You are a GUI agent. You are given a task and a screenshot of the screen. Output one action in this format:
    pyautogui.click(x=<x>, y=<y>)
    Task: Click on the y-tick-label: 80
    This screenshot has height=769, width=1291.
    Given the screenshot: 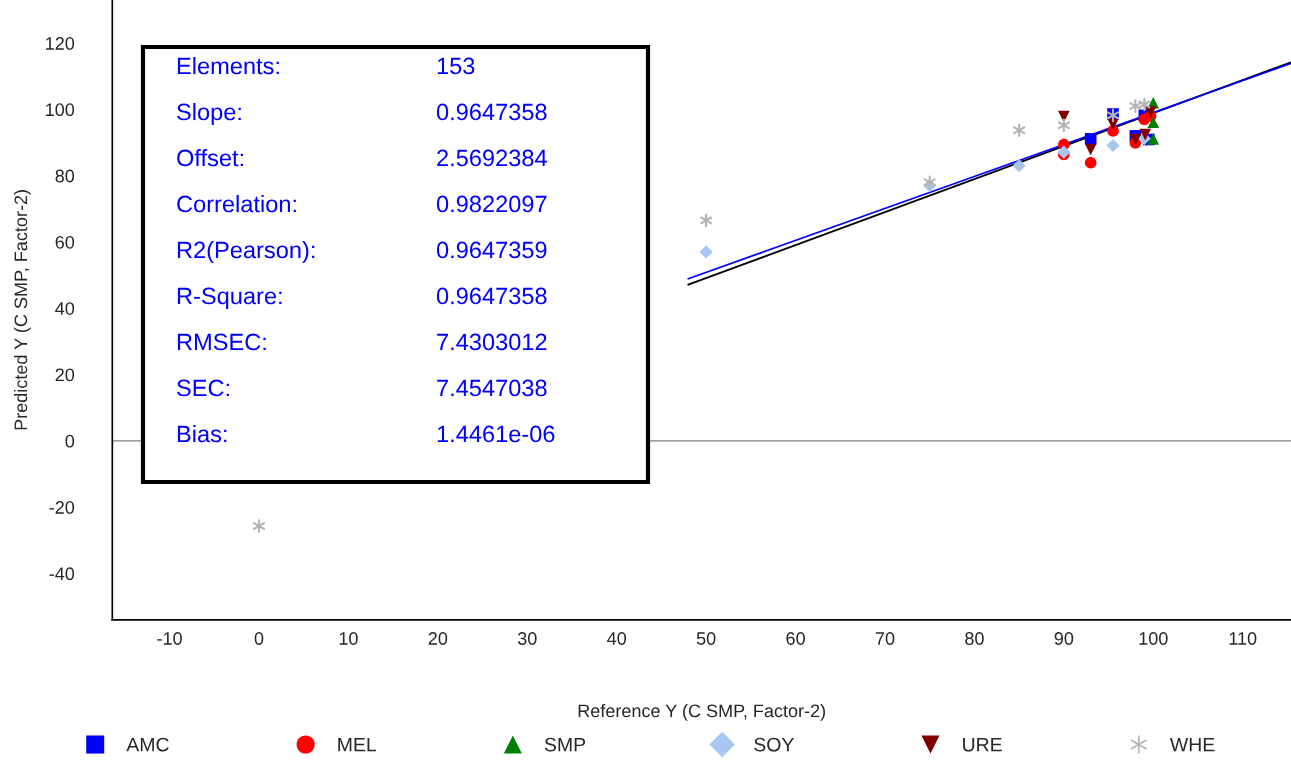 What is the action you would take?
    pyautogui.click(x=65, y=176)
    